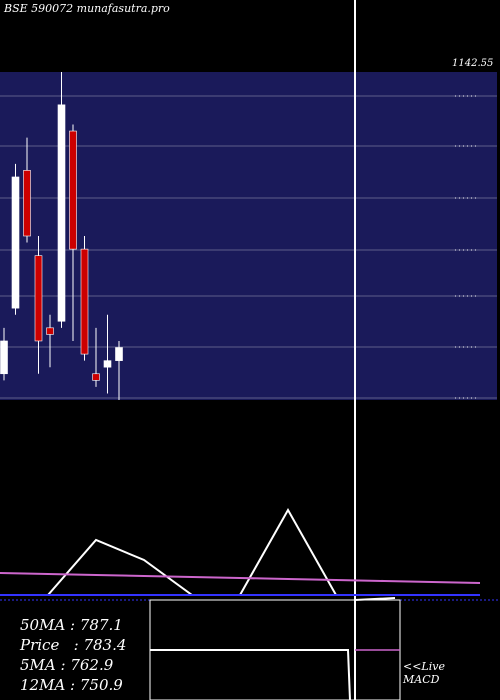 The width and height of the screenshot is (500, 700). Describe the element at coordinates (421, 679) in the screenshot. I see `macd-label: MACD` at that location.